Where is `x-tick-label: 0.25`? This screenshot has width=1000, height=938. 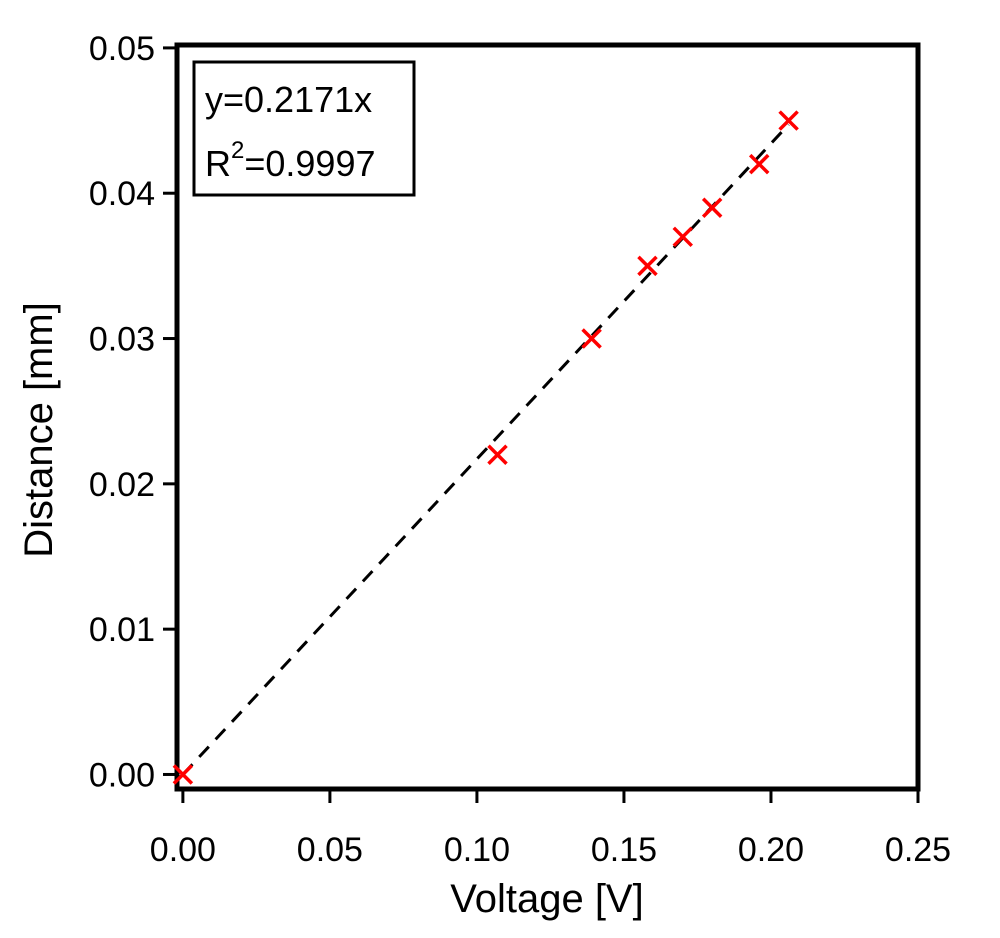
x-tick-label: 0.25 is located at coordinates (918, 850).